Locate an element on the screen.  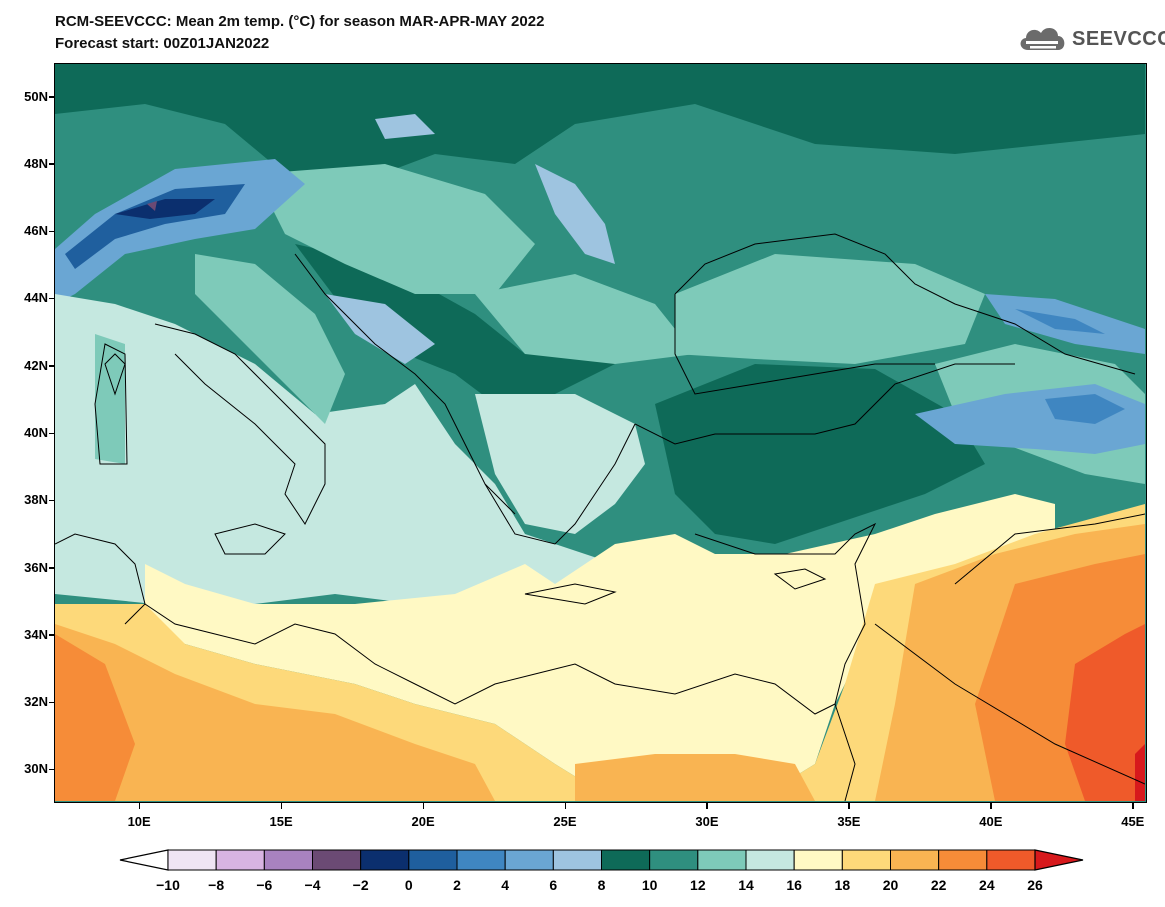
temp-band-8-10-balkans is located at coordinates (455, 324).